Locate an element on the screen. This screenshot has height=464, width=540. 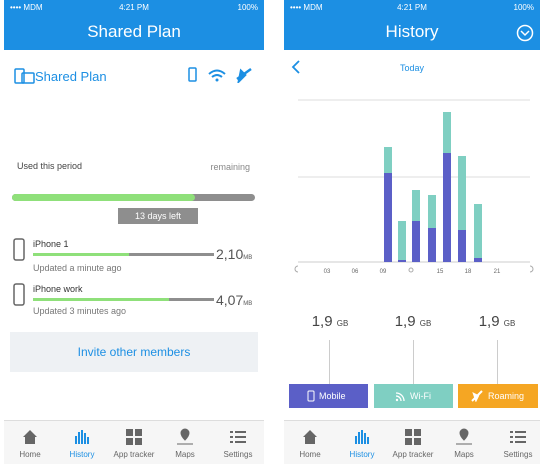
x-tick-label: 03 is located at coordinates (327, 272).